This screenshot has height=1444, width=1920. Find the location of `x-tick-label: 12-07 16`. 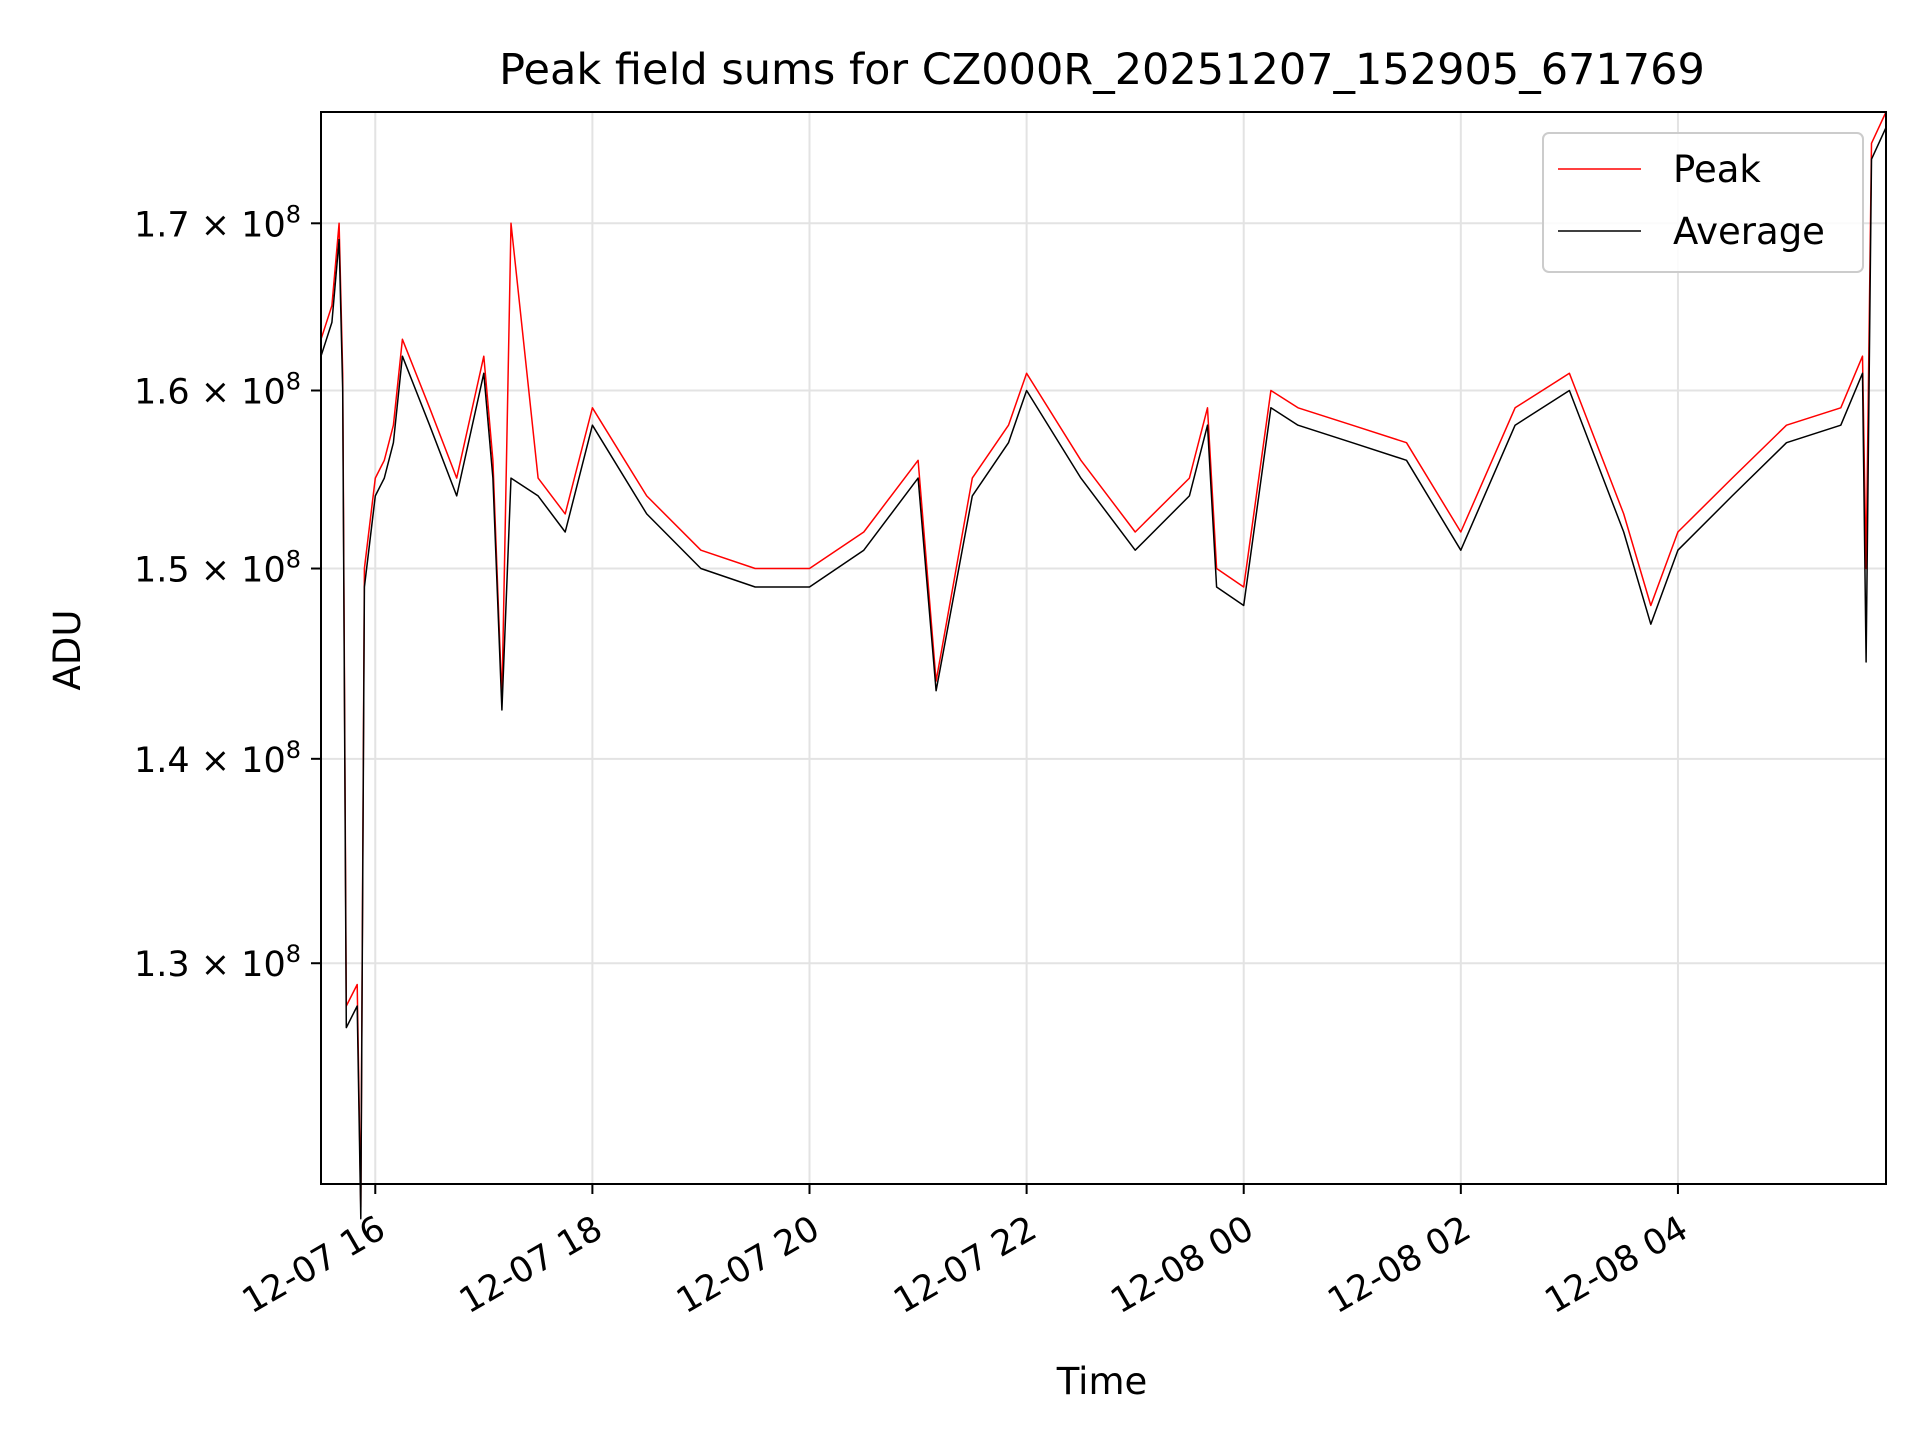

x-tick-label: 12-07 16 is located at coordinates (314, 1265).